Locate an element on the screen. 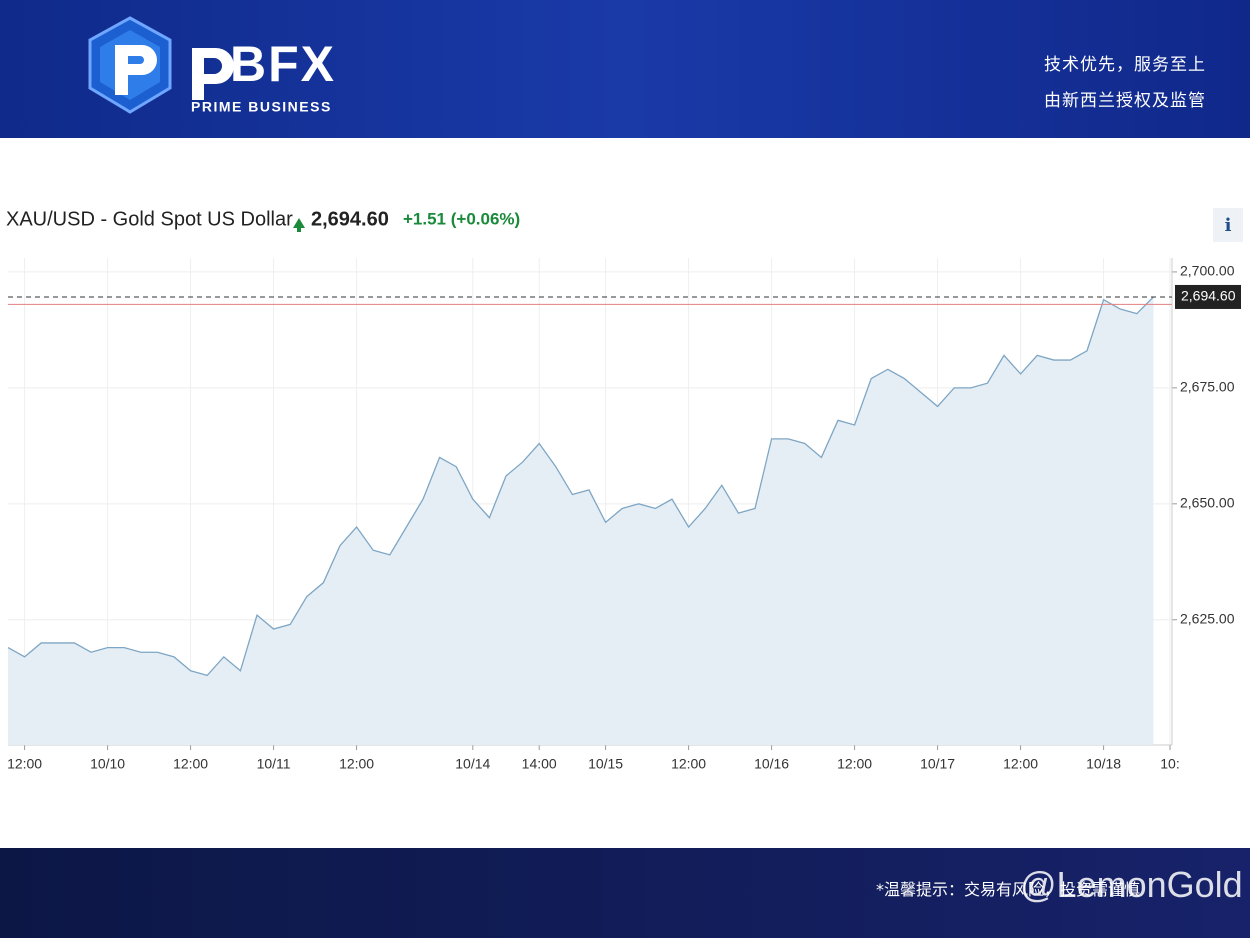 The image size is (1250, 938). info-icon: i is located at coordinates (1228, 225).